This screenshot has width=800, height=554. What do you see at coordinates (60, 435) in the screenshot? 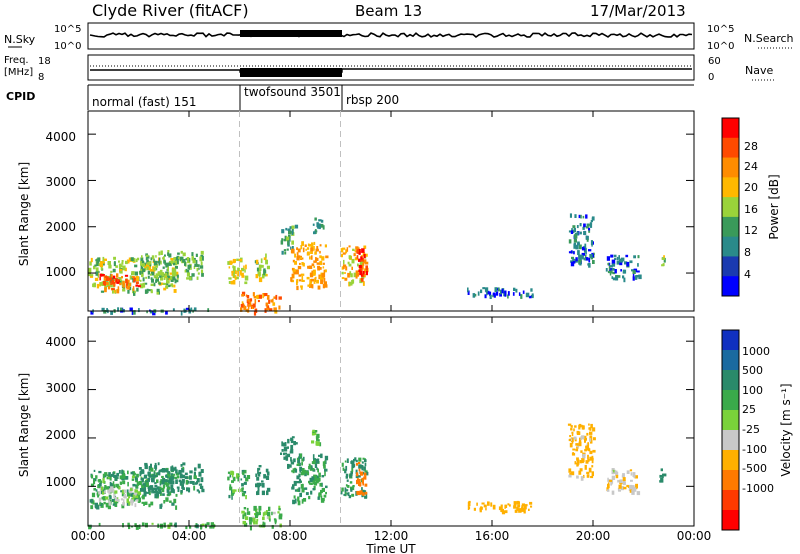
I see `velocity-ytick-2000: 2000` at bounding box center [60, 435].